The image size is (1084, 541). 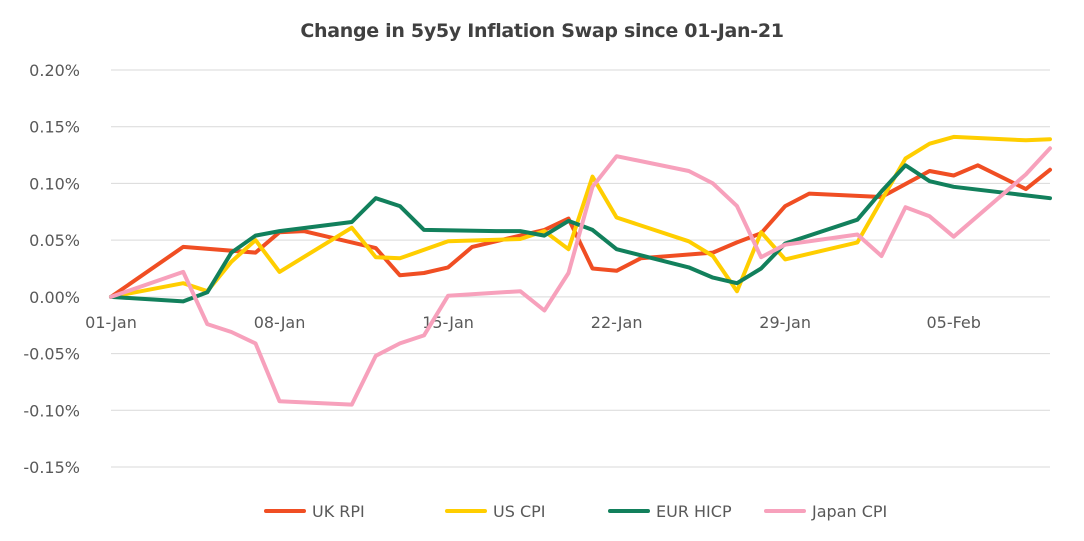 I want to click on legend-label: US CPI, so click(x=519, y=511).